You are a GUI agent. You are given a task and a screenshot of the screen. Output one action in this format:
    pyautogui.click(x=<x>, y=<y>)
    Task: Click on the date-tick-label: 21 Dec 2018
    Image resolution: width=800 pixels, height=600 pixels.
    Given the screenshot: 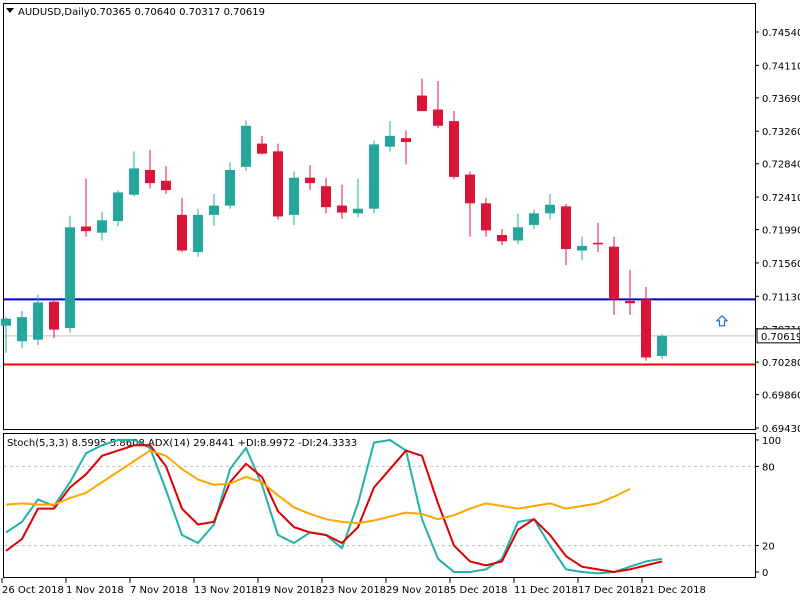 What is the action you would take?
    pyautogui.click(x=674, y=590)
    